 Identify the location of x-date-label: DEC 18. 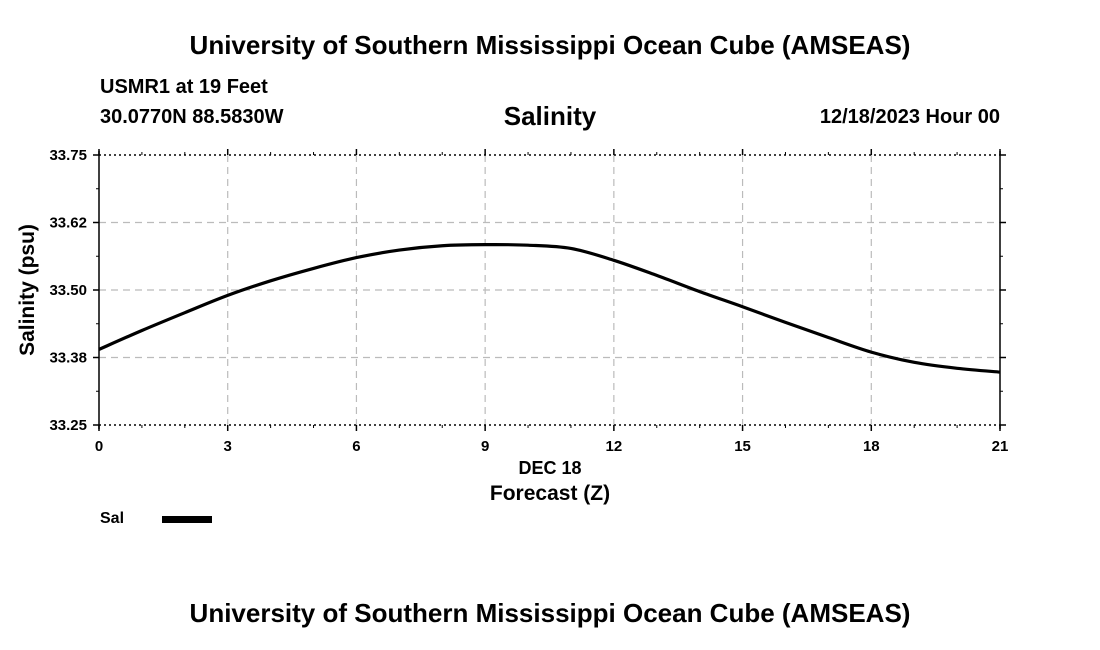
(549, 468).